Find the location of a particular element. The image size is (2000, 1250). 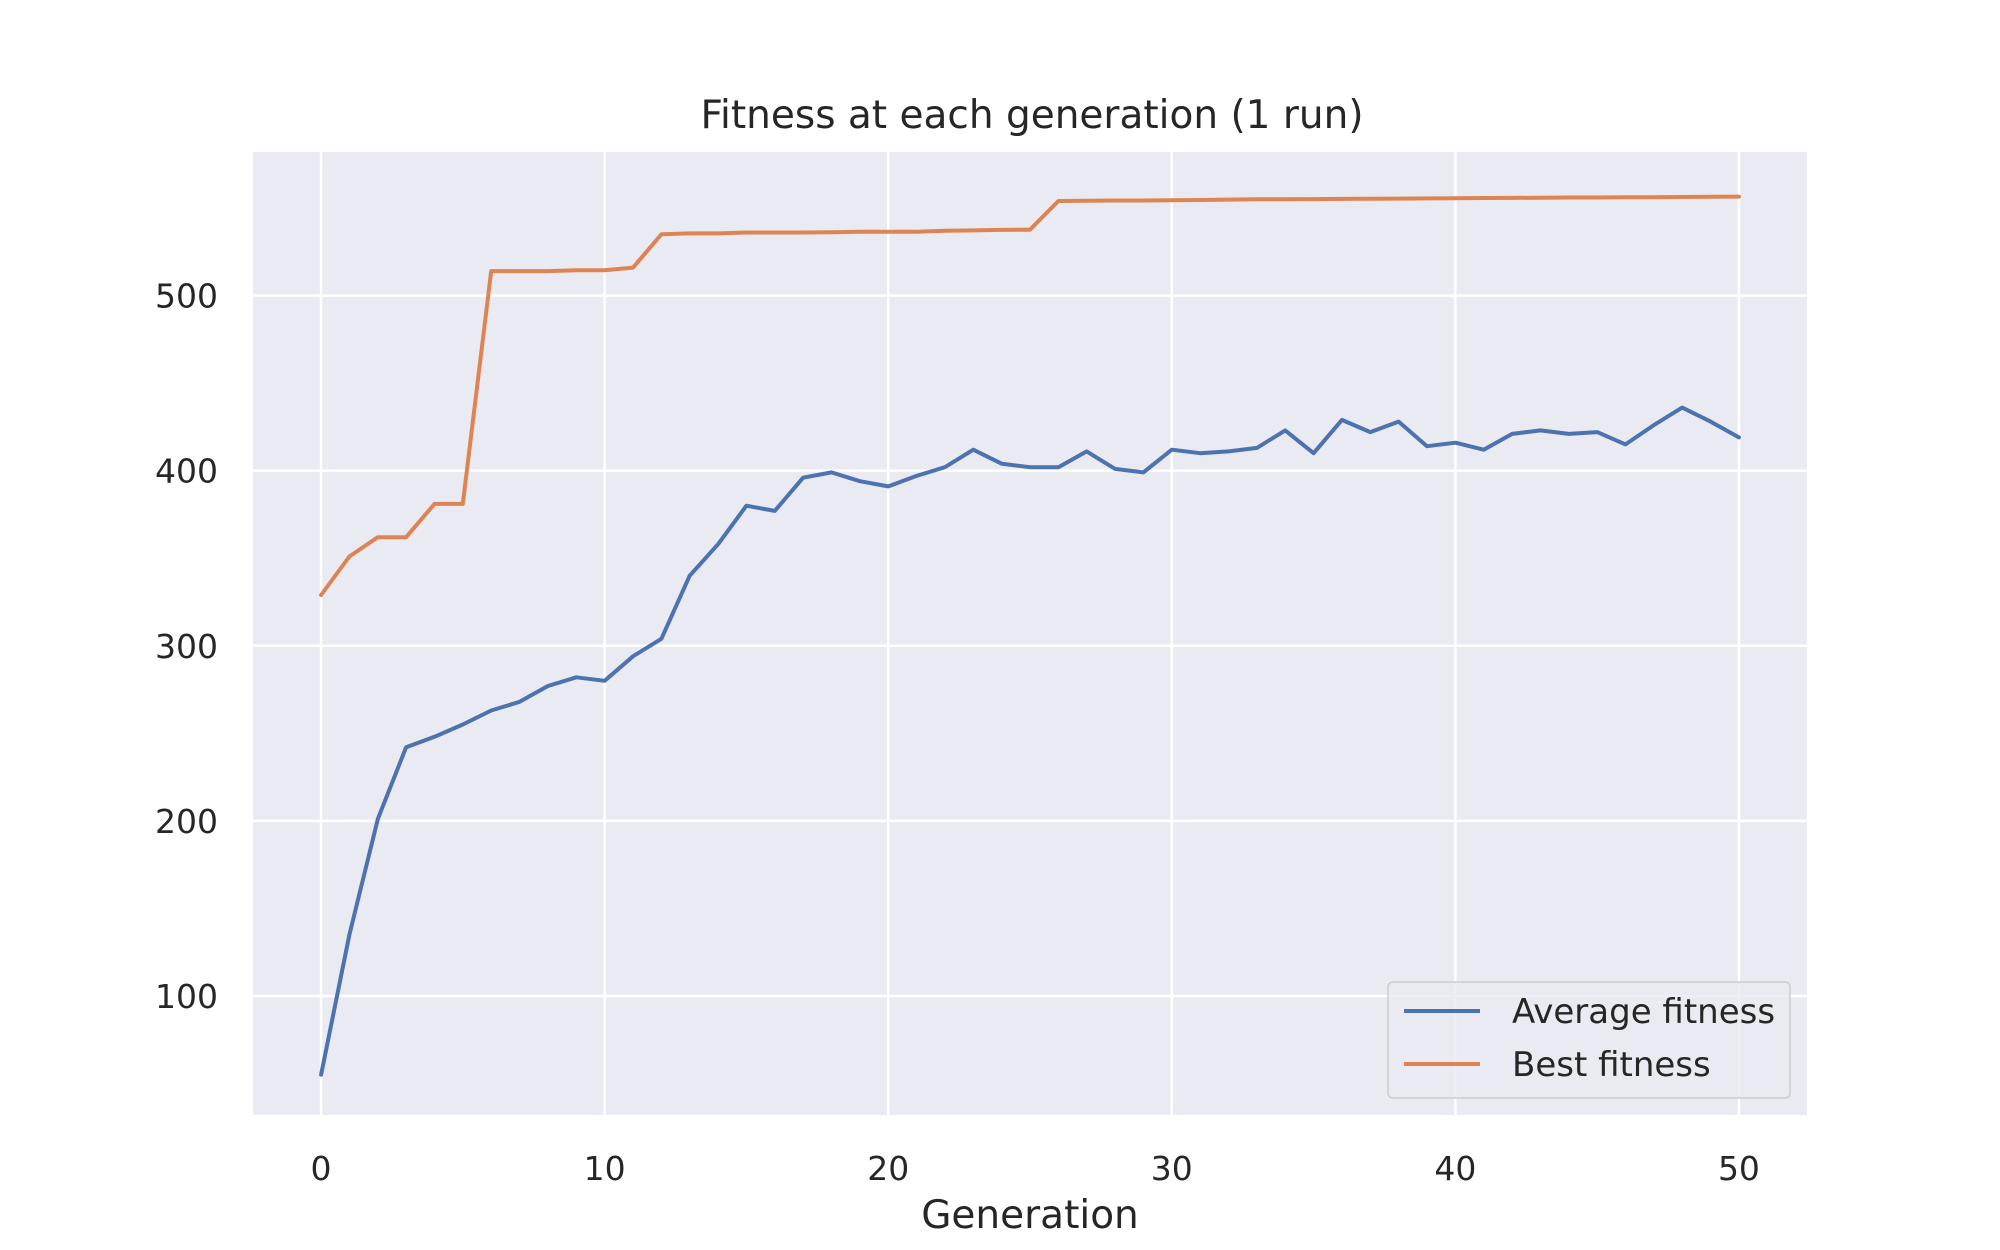

legend: Average fitness Best fitness is located at coordinates (1589, 1040).